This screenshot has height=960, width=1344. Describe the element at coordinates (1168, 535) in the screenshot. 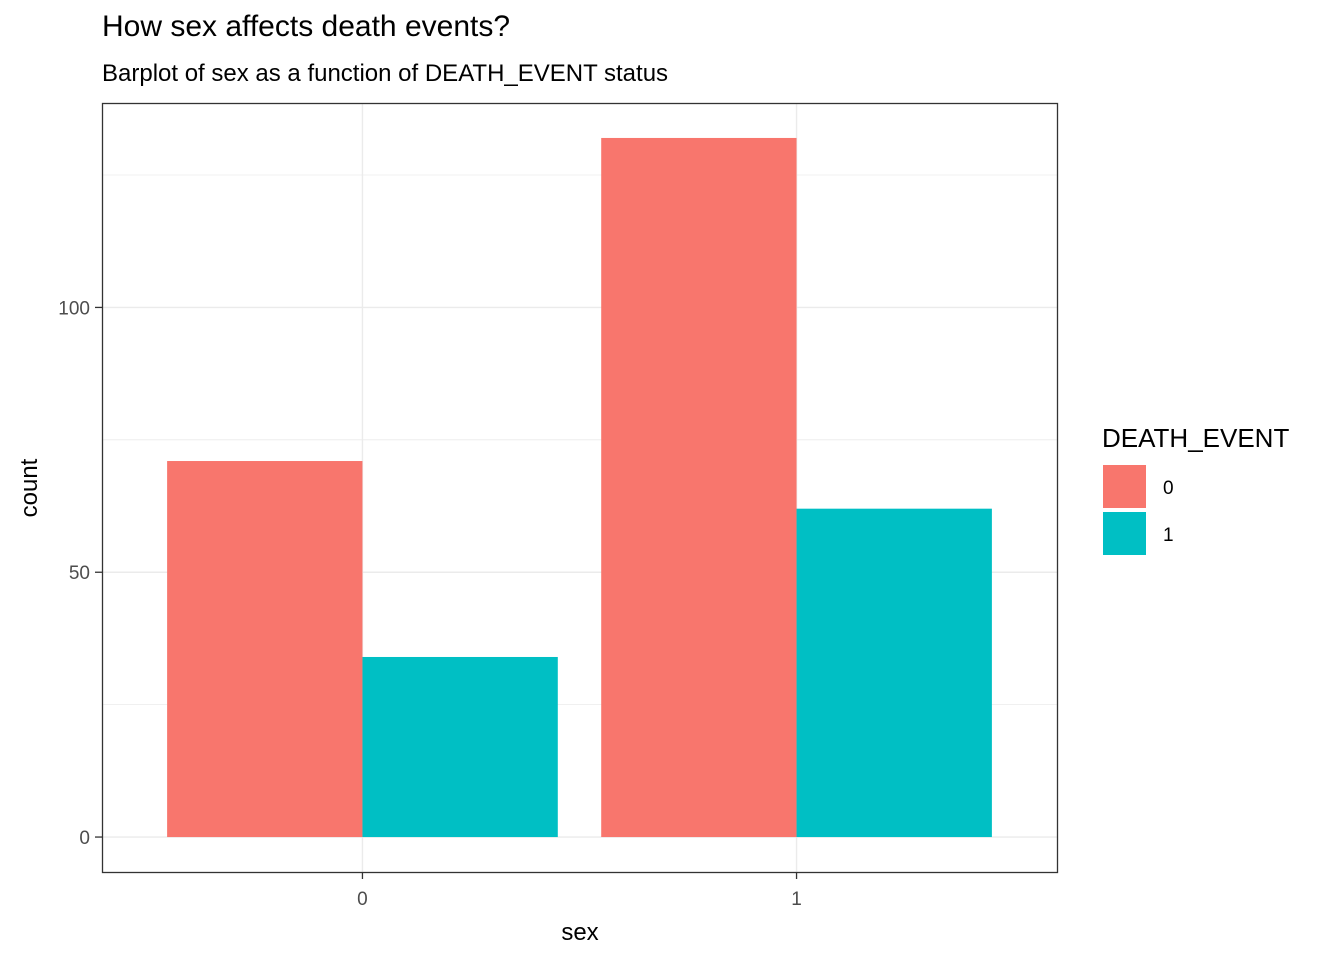

I see `legend-label-1: 1` at that location.